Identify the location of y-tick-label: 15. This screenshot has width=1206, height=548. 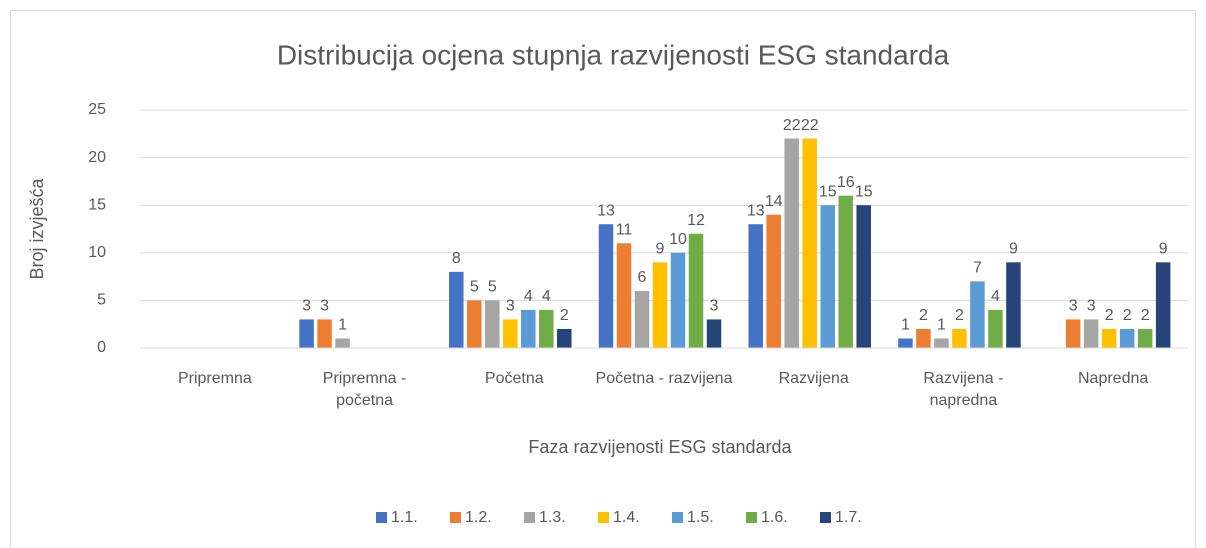
(97, 204).